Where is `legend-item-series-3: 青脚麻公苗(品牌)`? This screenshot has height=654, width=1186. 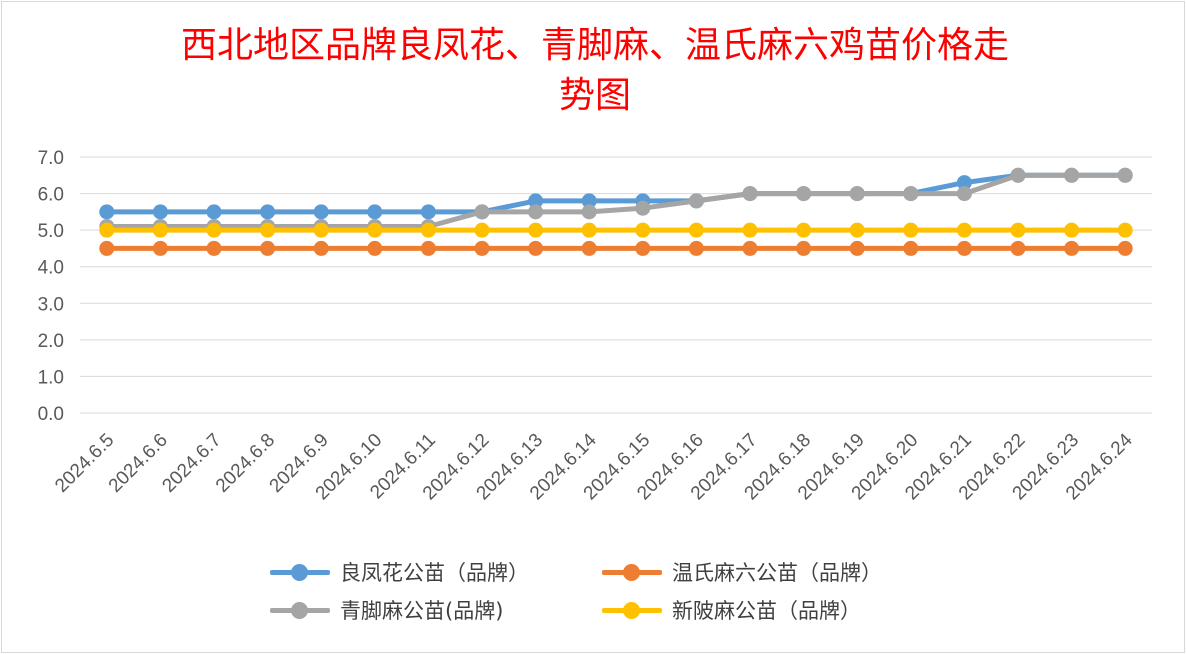 legend-item-series-3: 青脚麻公苗(品牌) is located at coordinates (386, 610).